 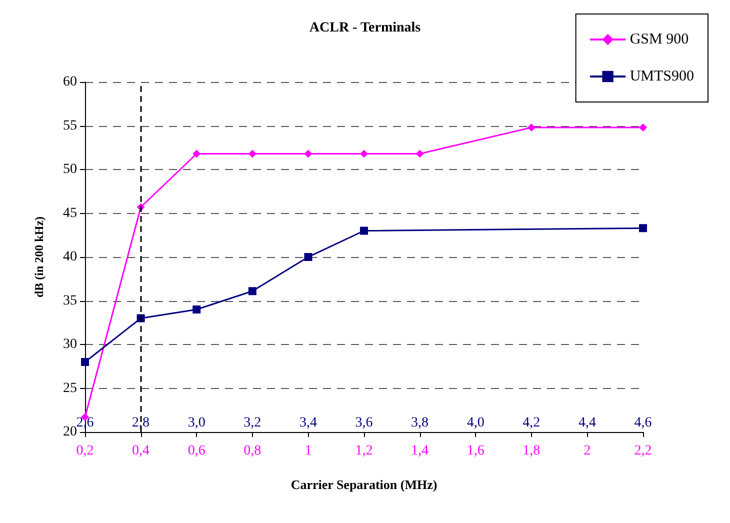 I want to click on x-tick-label: 2,2, so click(x=643, y=451).